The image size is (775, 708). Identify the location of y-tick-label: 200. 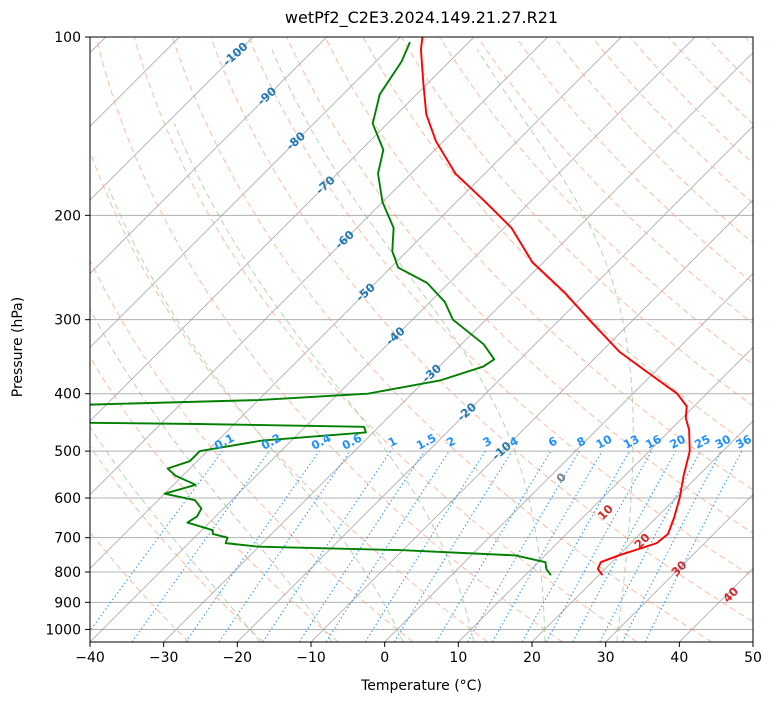
(67, 216).